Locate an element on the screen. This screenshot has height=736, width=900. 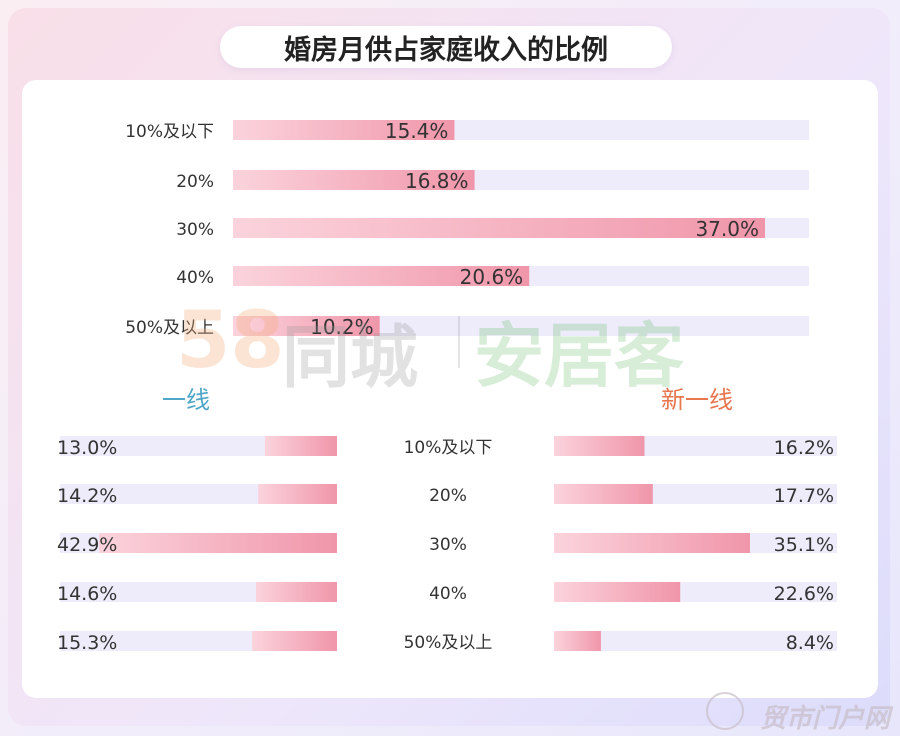
top-value-label: 20.6% is located at coordinates (492, 277).